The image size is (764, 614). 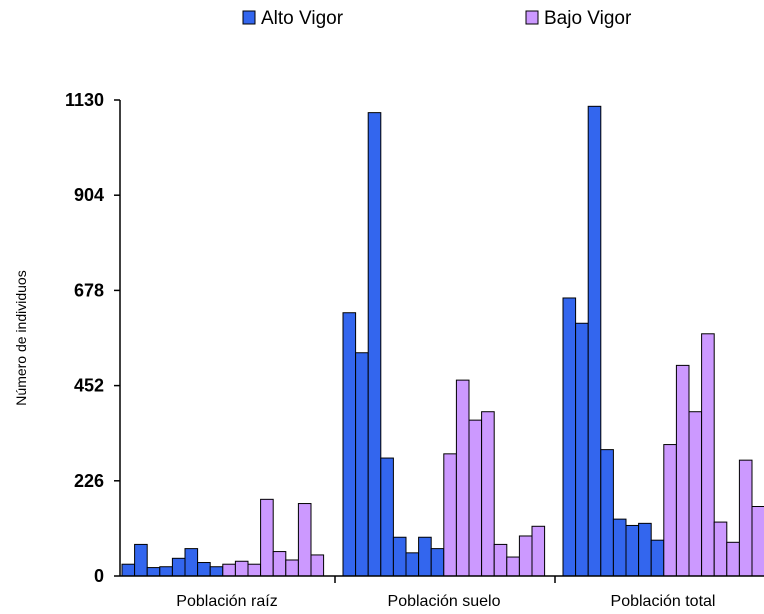 What do you see at coordinates (92, 338) in the screenshot?
I see `y-axis-ticks: 0 226 452 678 904 1130` at bounding box center [92, 338].